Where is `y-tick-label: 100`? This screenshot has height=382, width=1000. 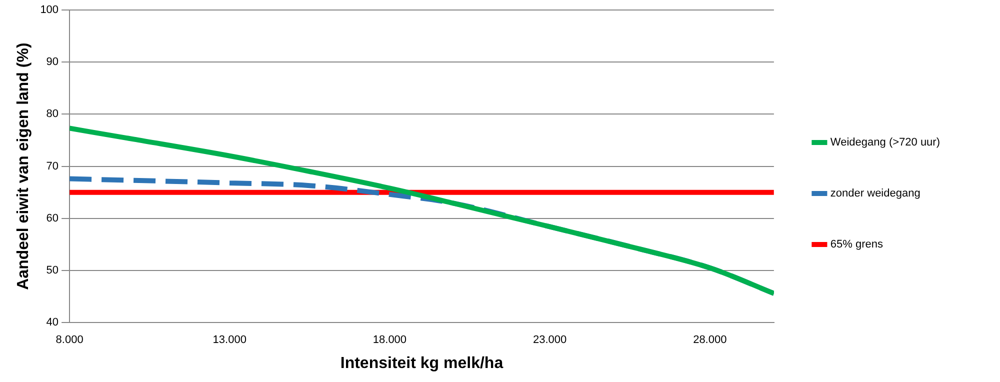 y-tick-label: 100 is located at coordinates (49, 10).